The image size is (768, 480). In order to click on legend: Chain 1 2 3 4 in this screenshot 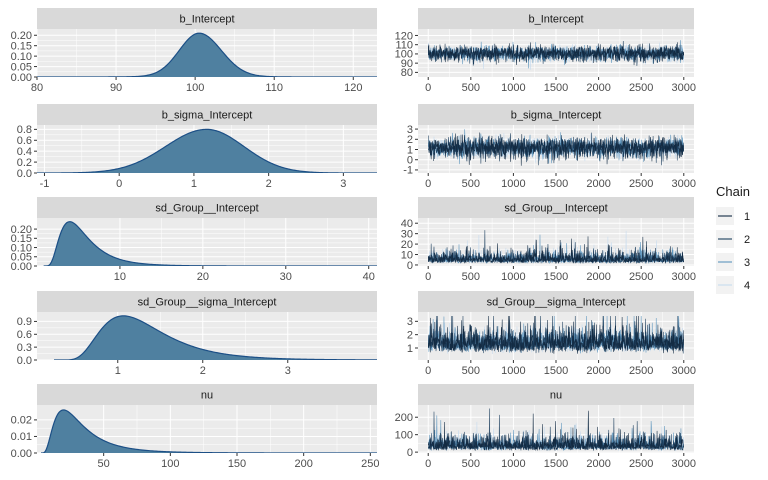, I will do `click(733, 239)`.